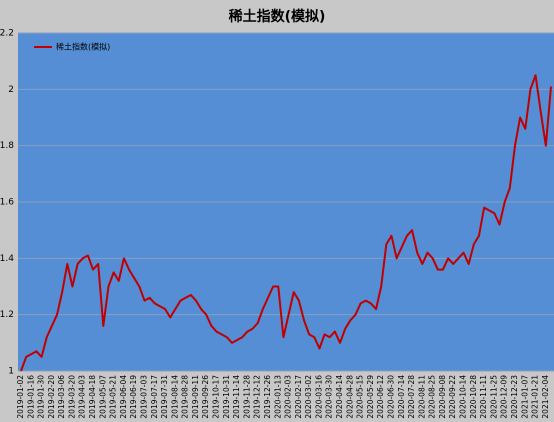  I want to click on x-tick-label: 2020-03-30, so click(329, 397).